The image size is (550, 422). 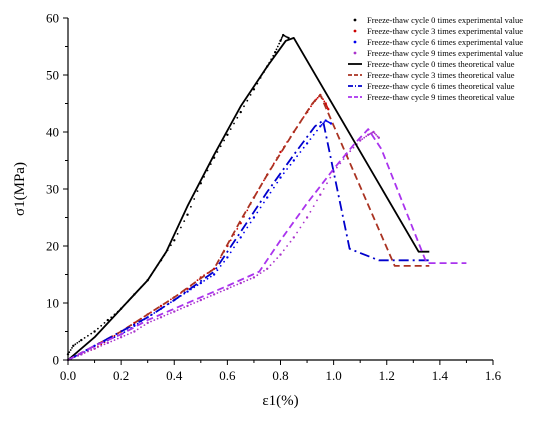 I want to click on x-tick-label: 1.6, so click(x=493, y=375).